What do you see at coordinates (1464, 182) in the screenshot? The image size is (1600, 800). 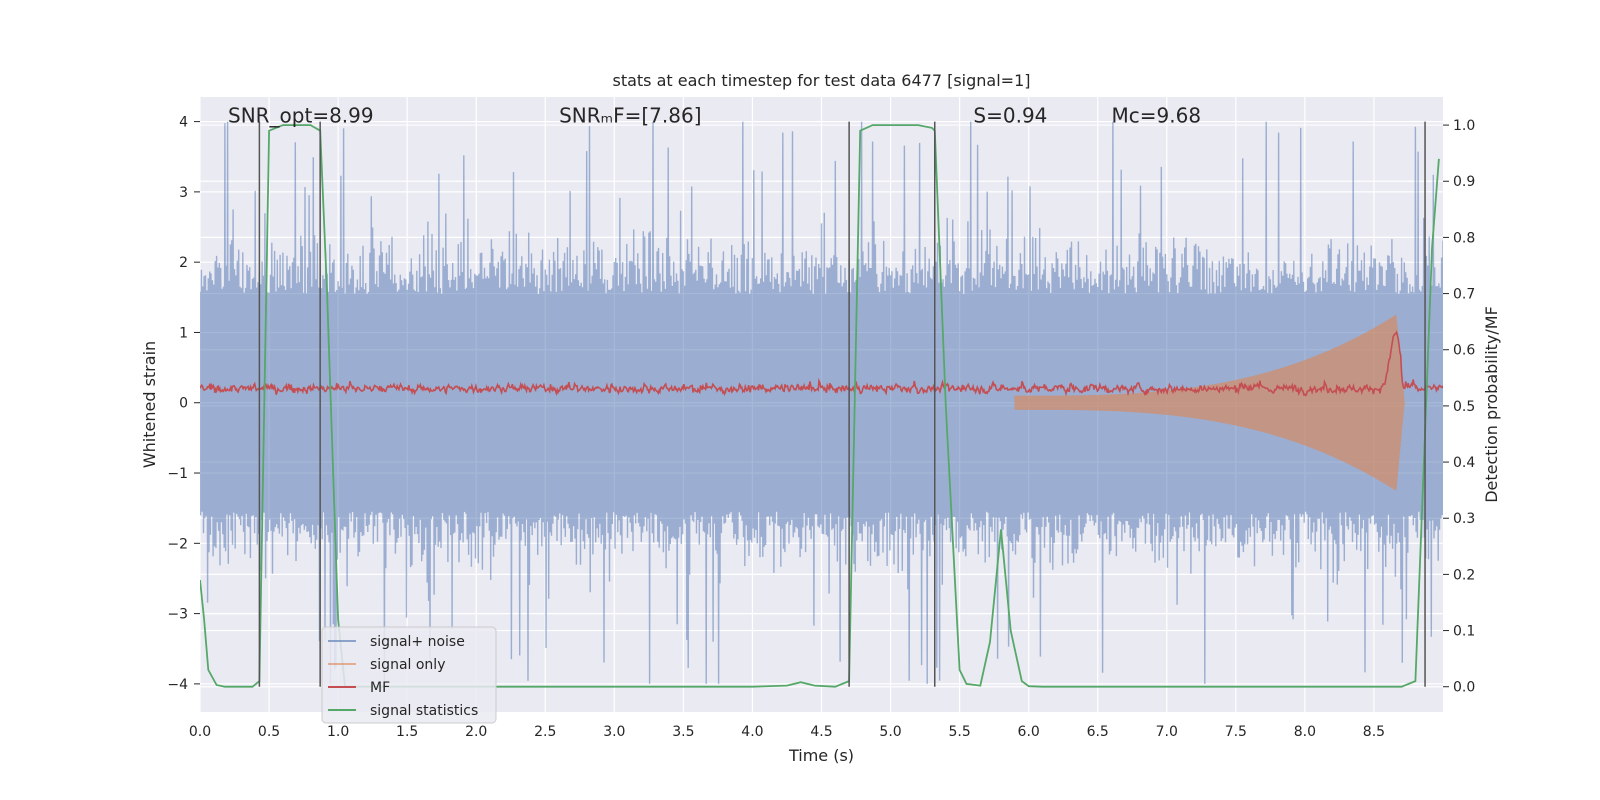 I see `y-tick-label-right: 0.9` at bounding box center [1464, 182].